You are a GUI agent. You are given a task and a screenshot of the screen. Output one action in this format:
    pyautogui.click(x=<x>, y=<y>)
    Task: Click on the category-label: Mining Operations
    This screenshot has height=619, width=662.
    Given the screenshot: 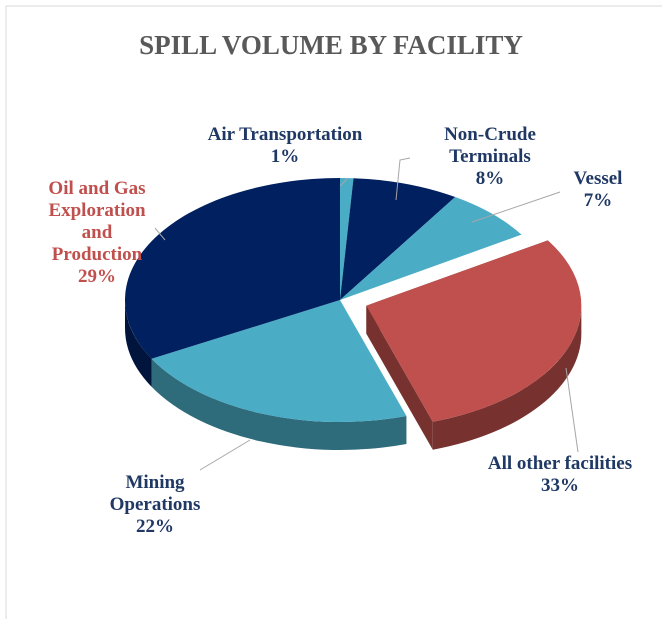 What is the action you would take?
    pyautogui.click(x=155, y=493)
    